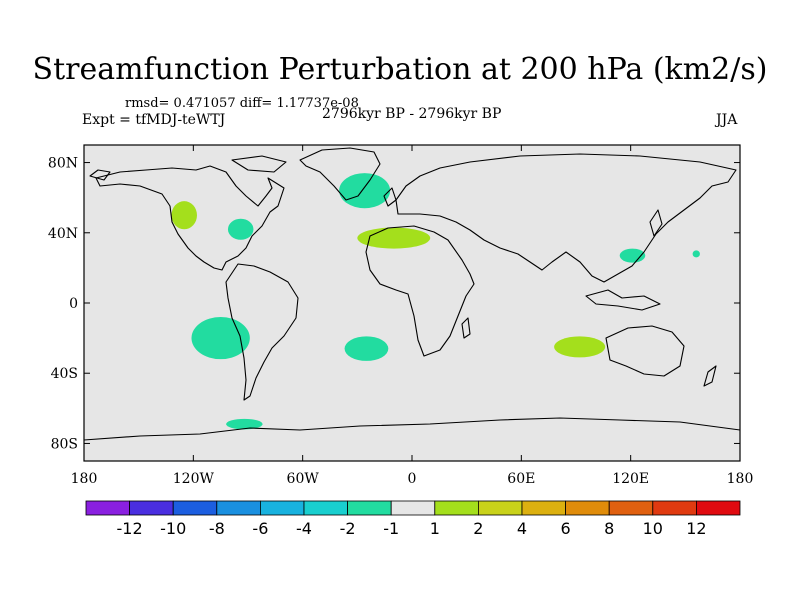  Describe the element at coordinates (244, 424) in the screenshot. I see `anomaly-antarctic-coast` at that location.